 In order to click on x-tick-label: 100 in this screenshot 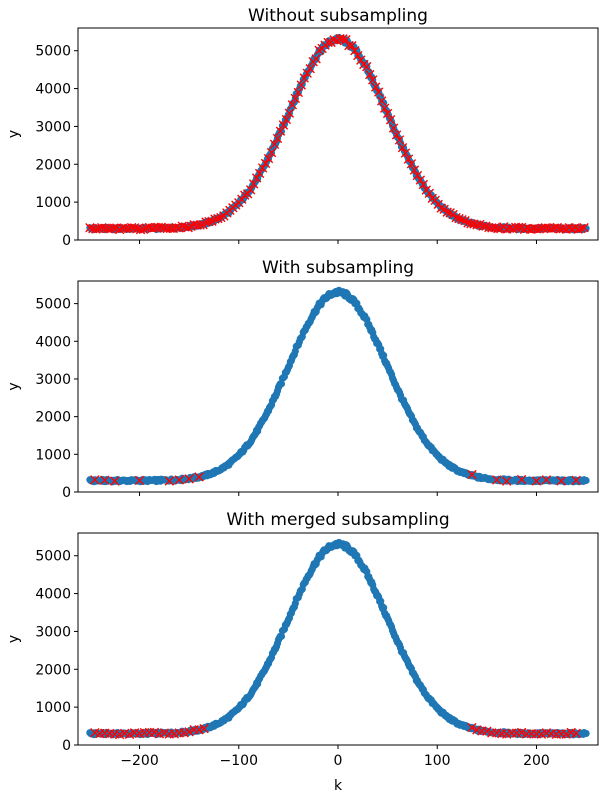, I will do `click(437, 761)`.